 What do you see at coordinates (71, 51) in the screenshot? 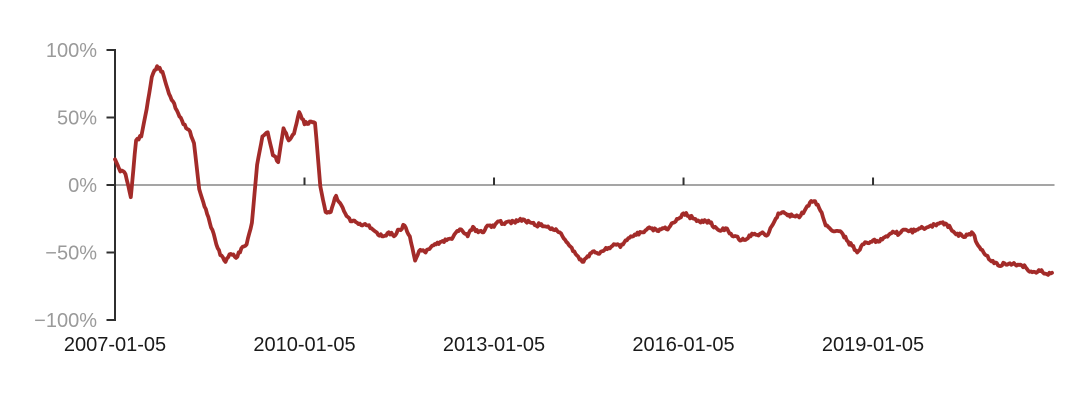
I see `y-tick-label: 100%` at bounding box center [71, 51].